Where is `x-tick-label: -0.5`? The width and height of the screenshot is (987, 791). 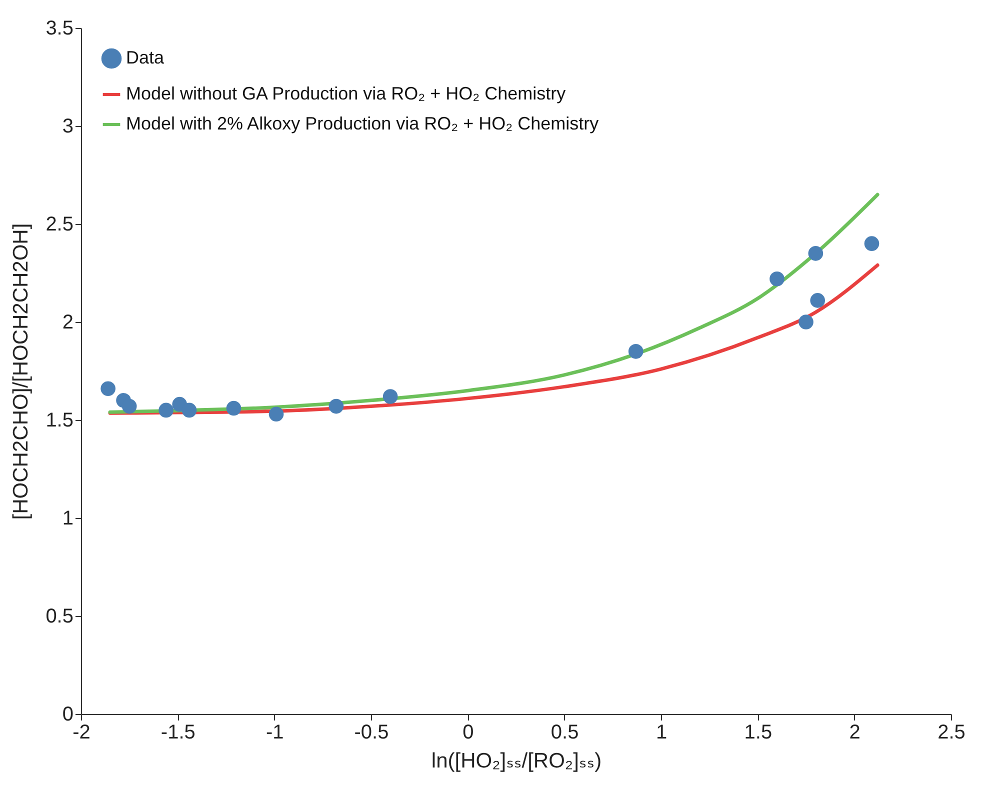 x-tick-label: -0.5 is located at coordinates (371, 733).